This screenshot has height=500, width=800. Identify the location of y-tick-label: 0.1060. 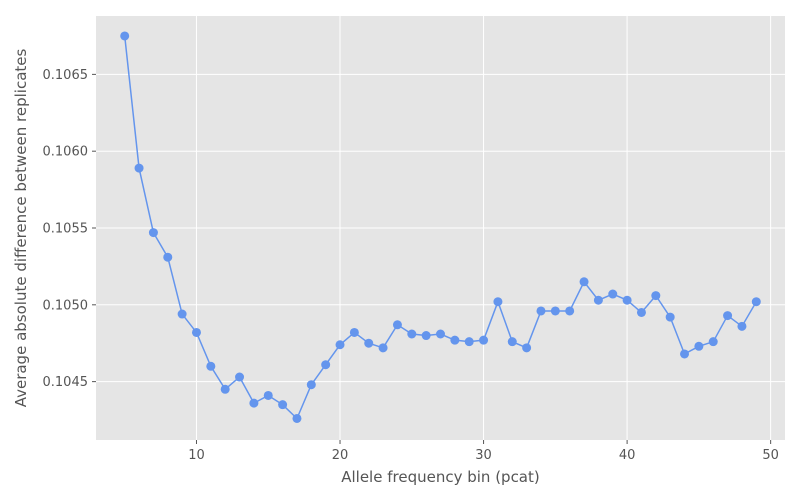
(66, 152).